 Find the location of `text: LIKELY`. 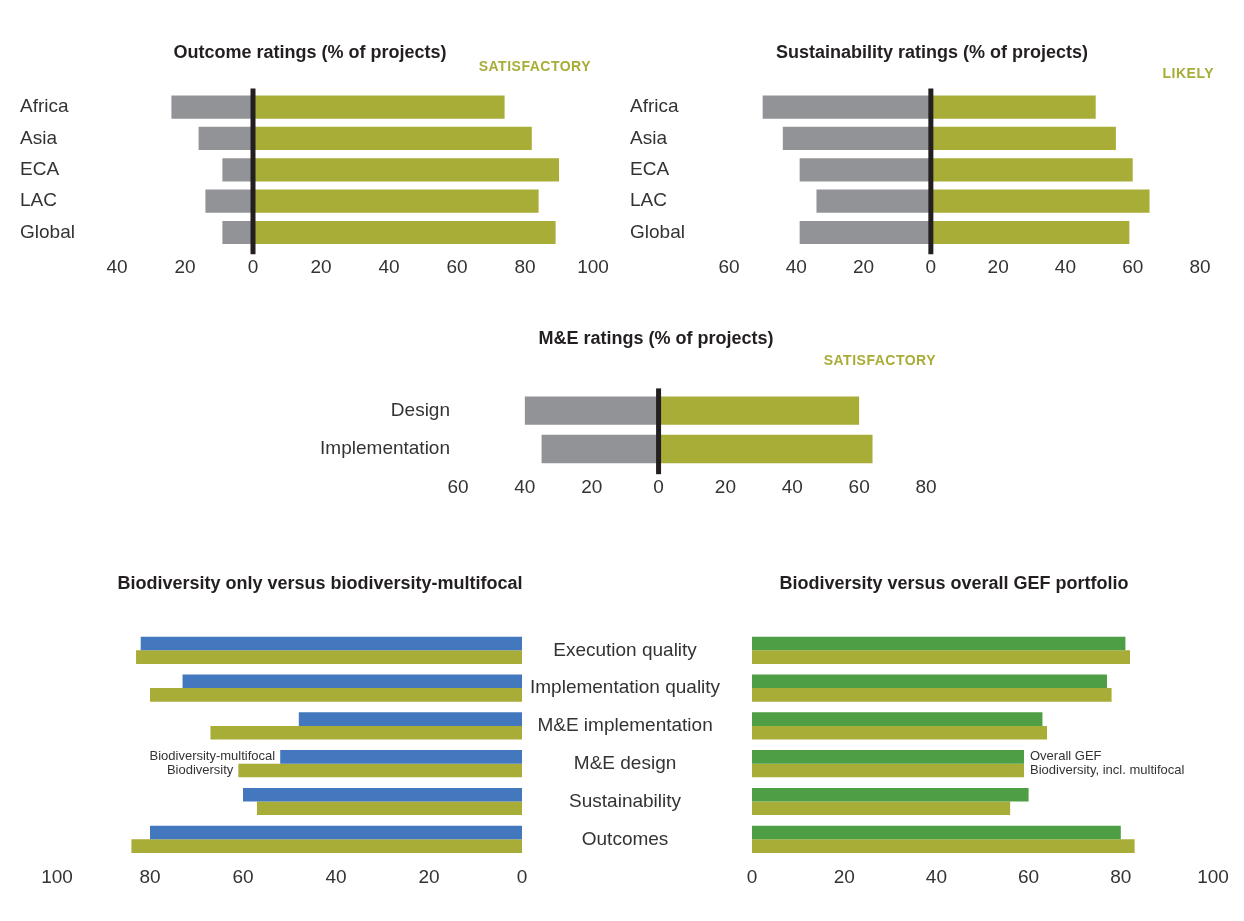

text: LIKELY is located at coordinates (1188, 73).